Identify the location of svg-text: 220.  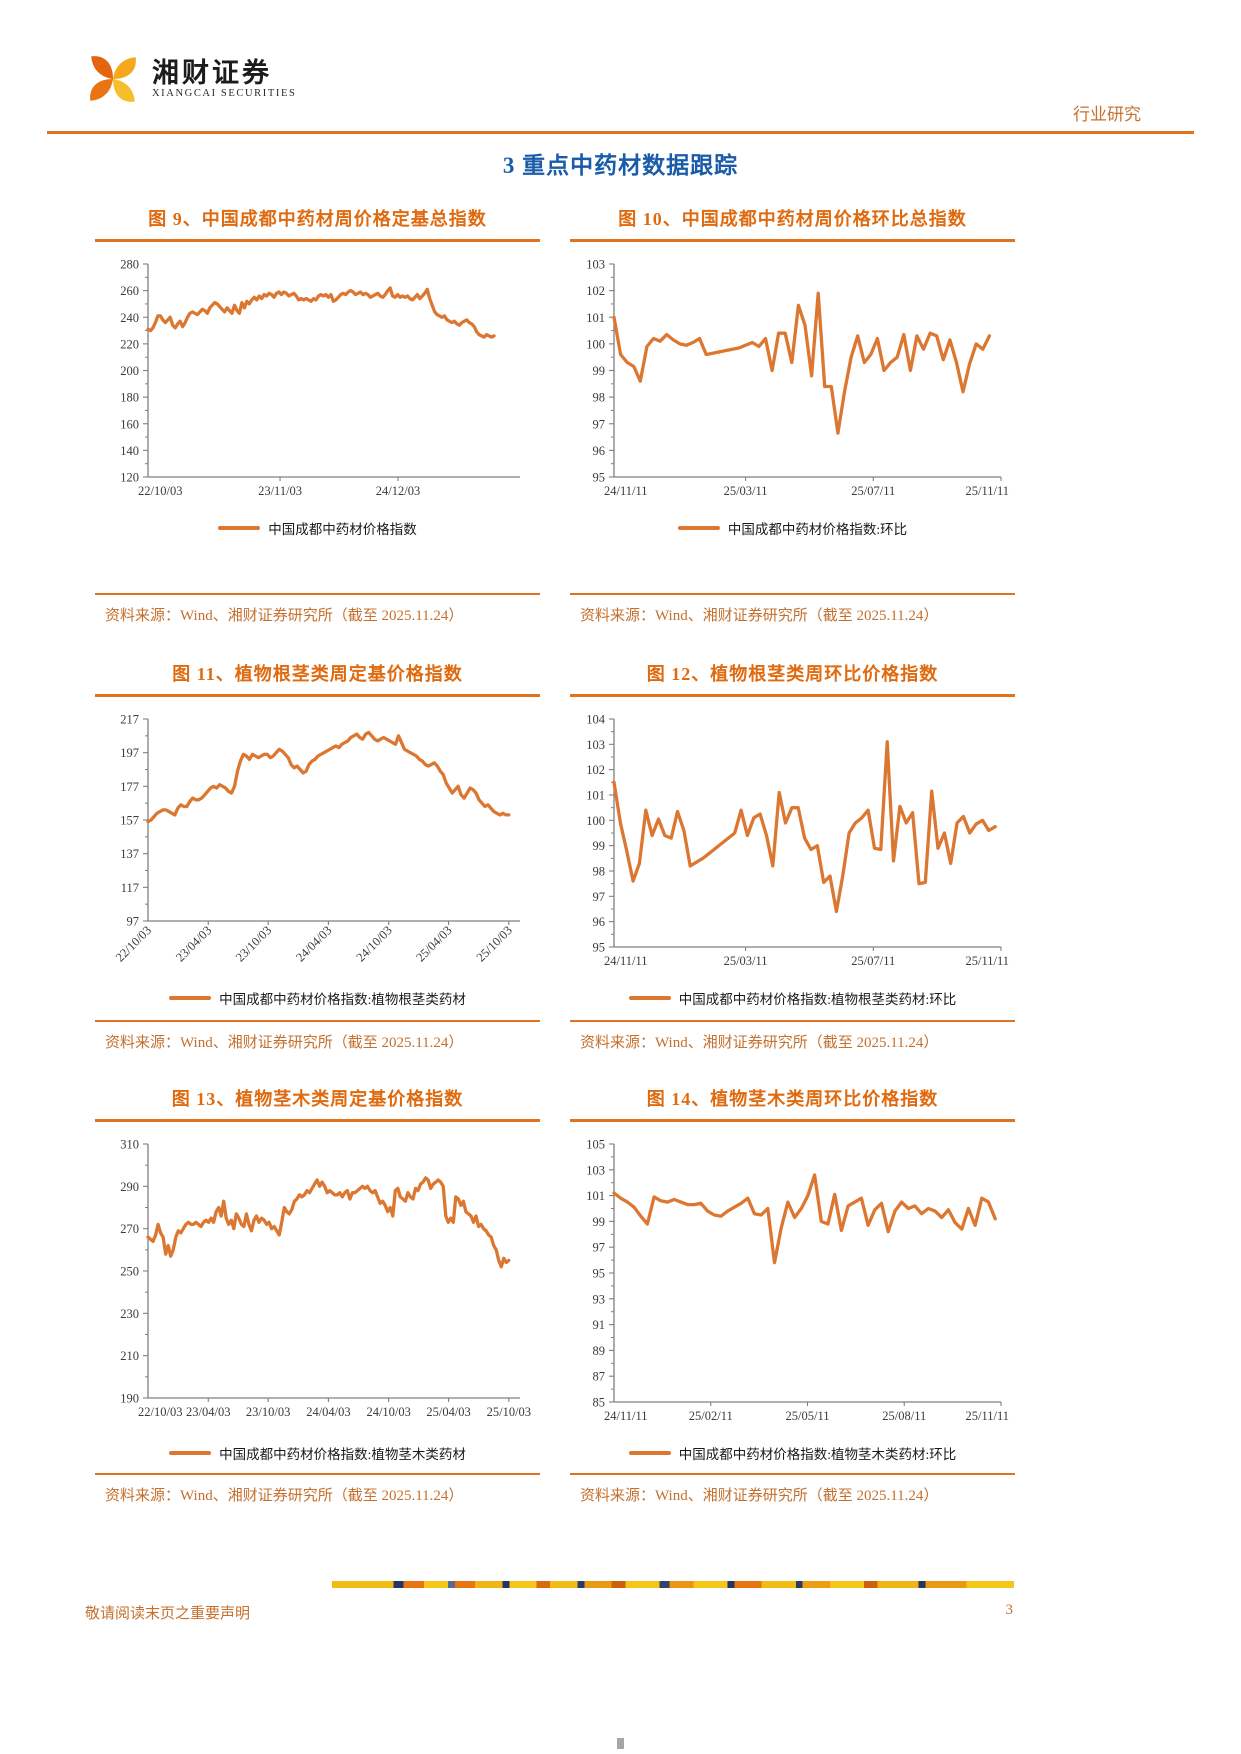
(129, 344).